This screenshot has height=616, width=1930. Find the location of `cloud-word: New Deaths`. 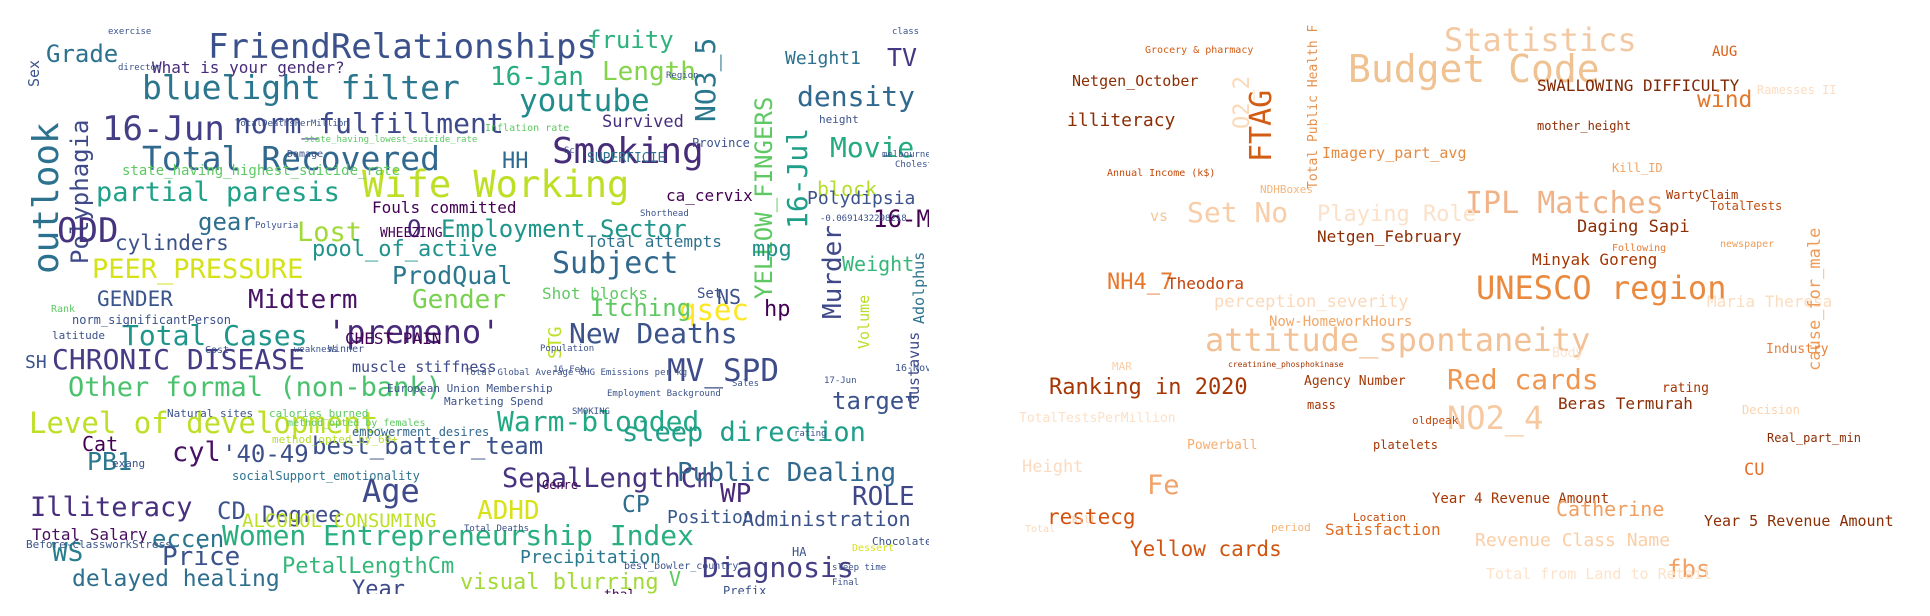

cloud-word: New Deaths is located at coordinates (653, 333).